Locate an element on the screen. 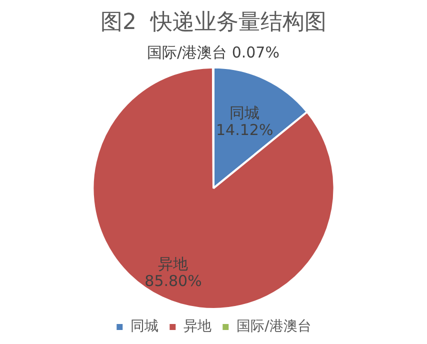 The width and height of the screenshot is (427, 344). legend-label: 同城 is located at coordinates (144, 326).